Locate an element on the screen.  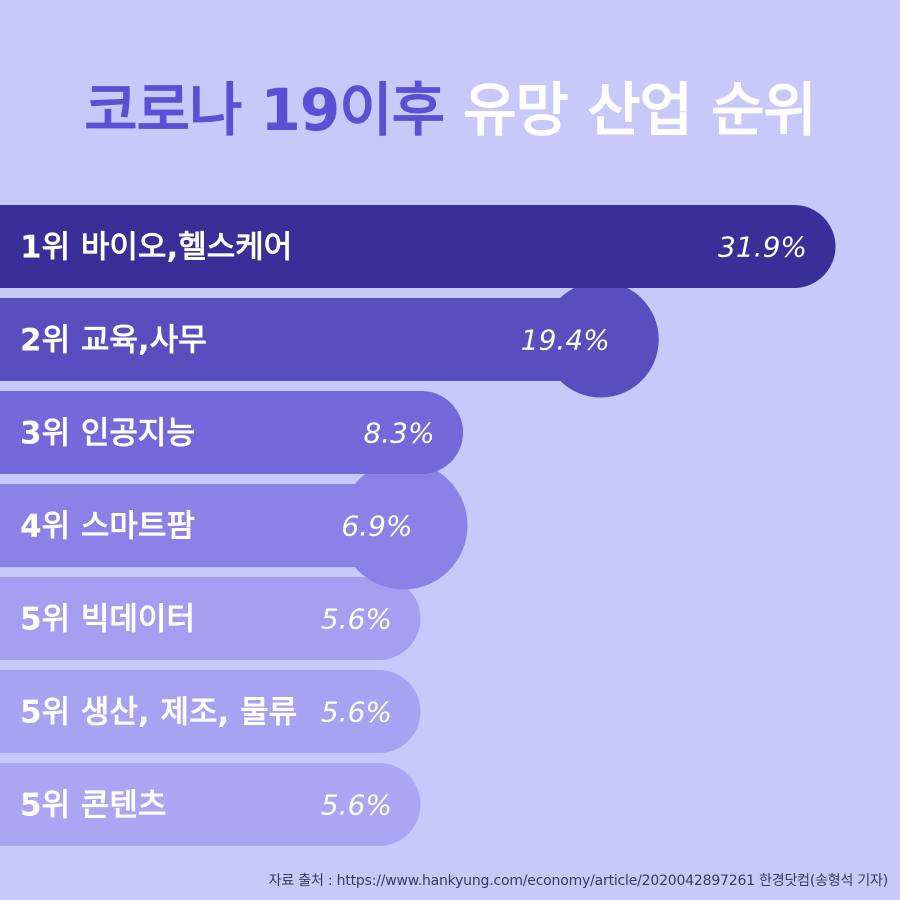
bar-row: 5위 생산, 제조, 물류 5.6% is located at coordinates (210, 711).